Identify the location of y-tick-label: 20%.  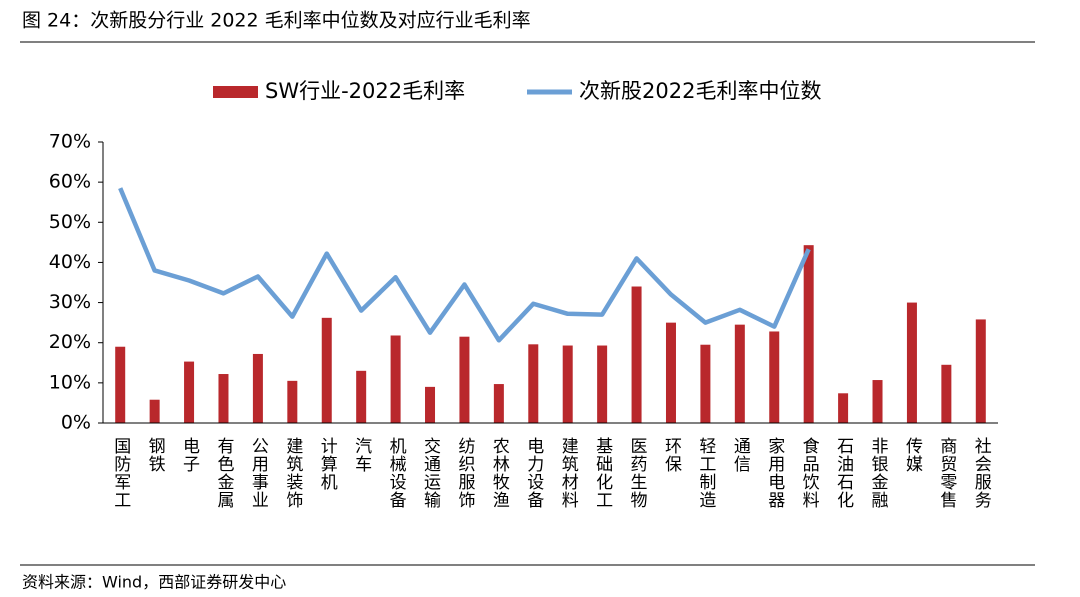
(70, 342).